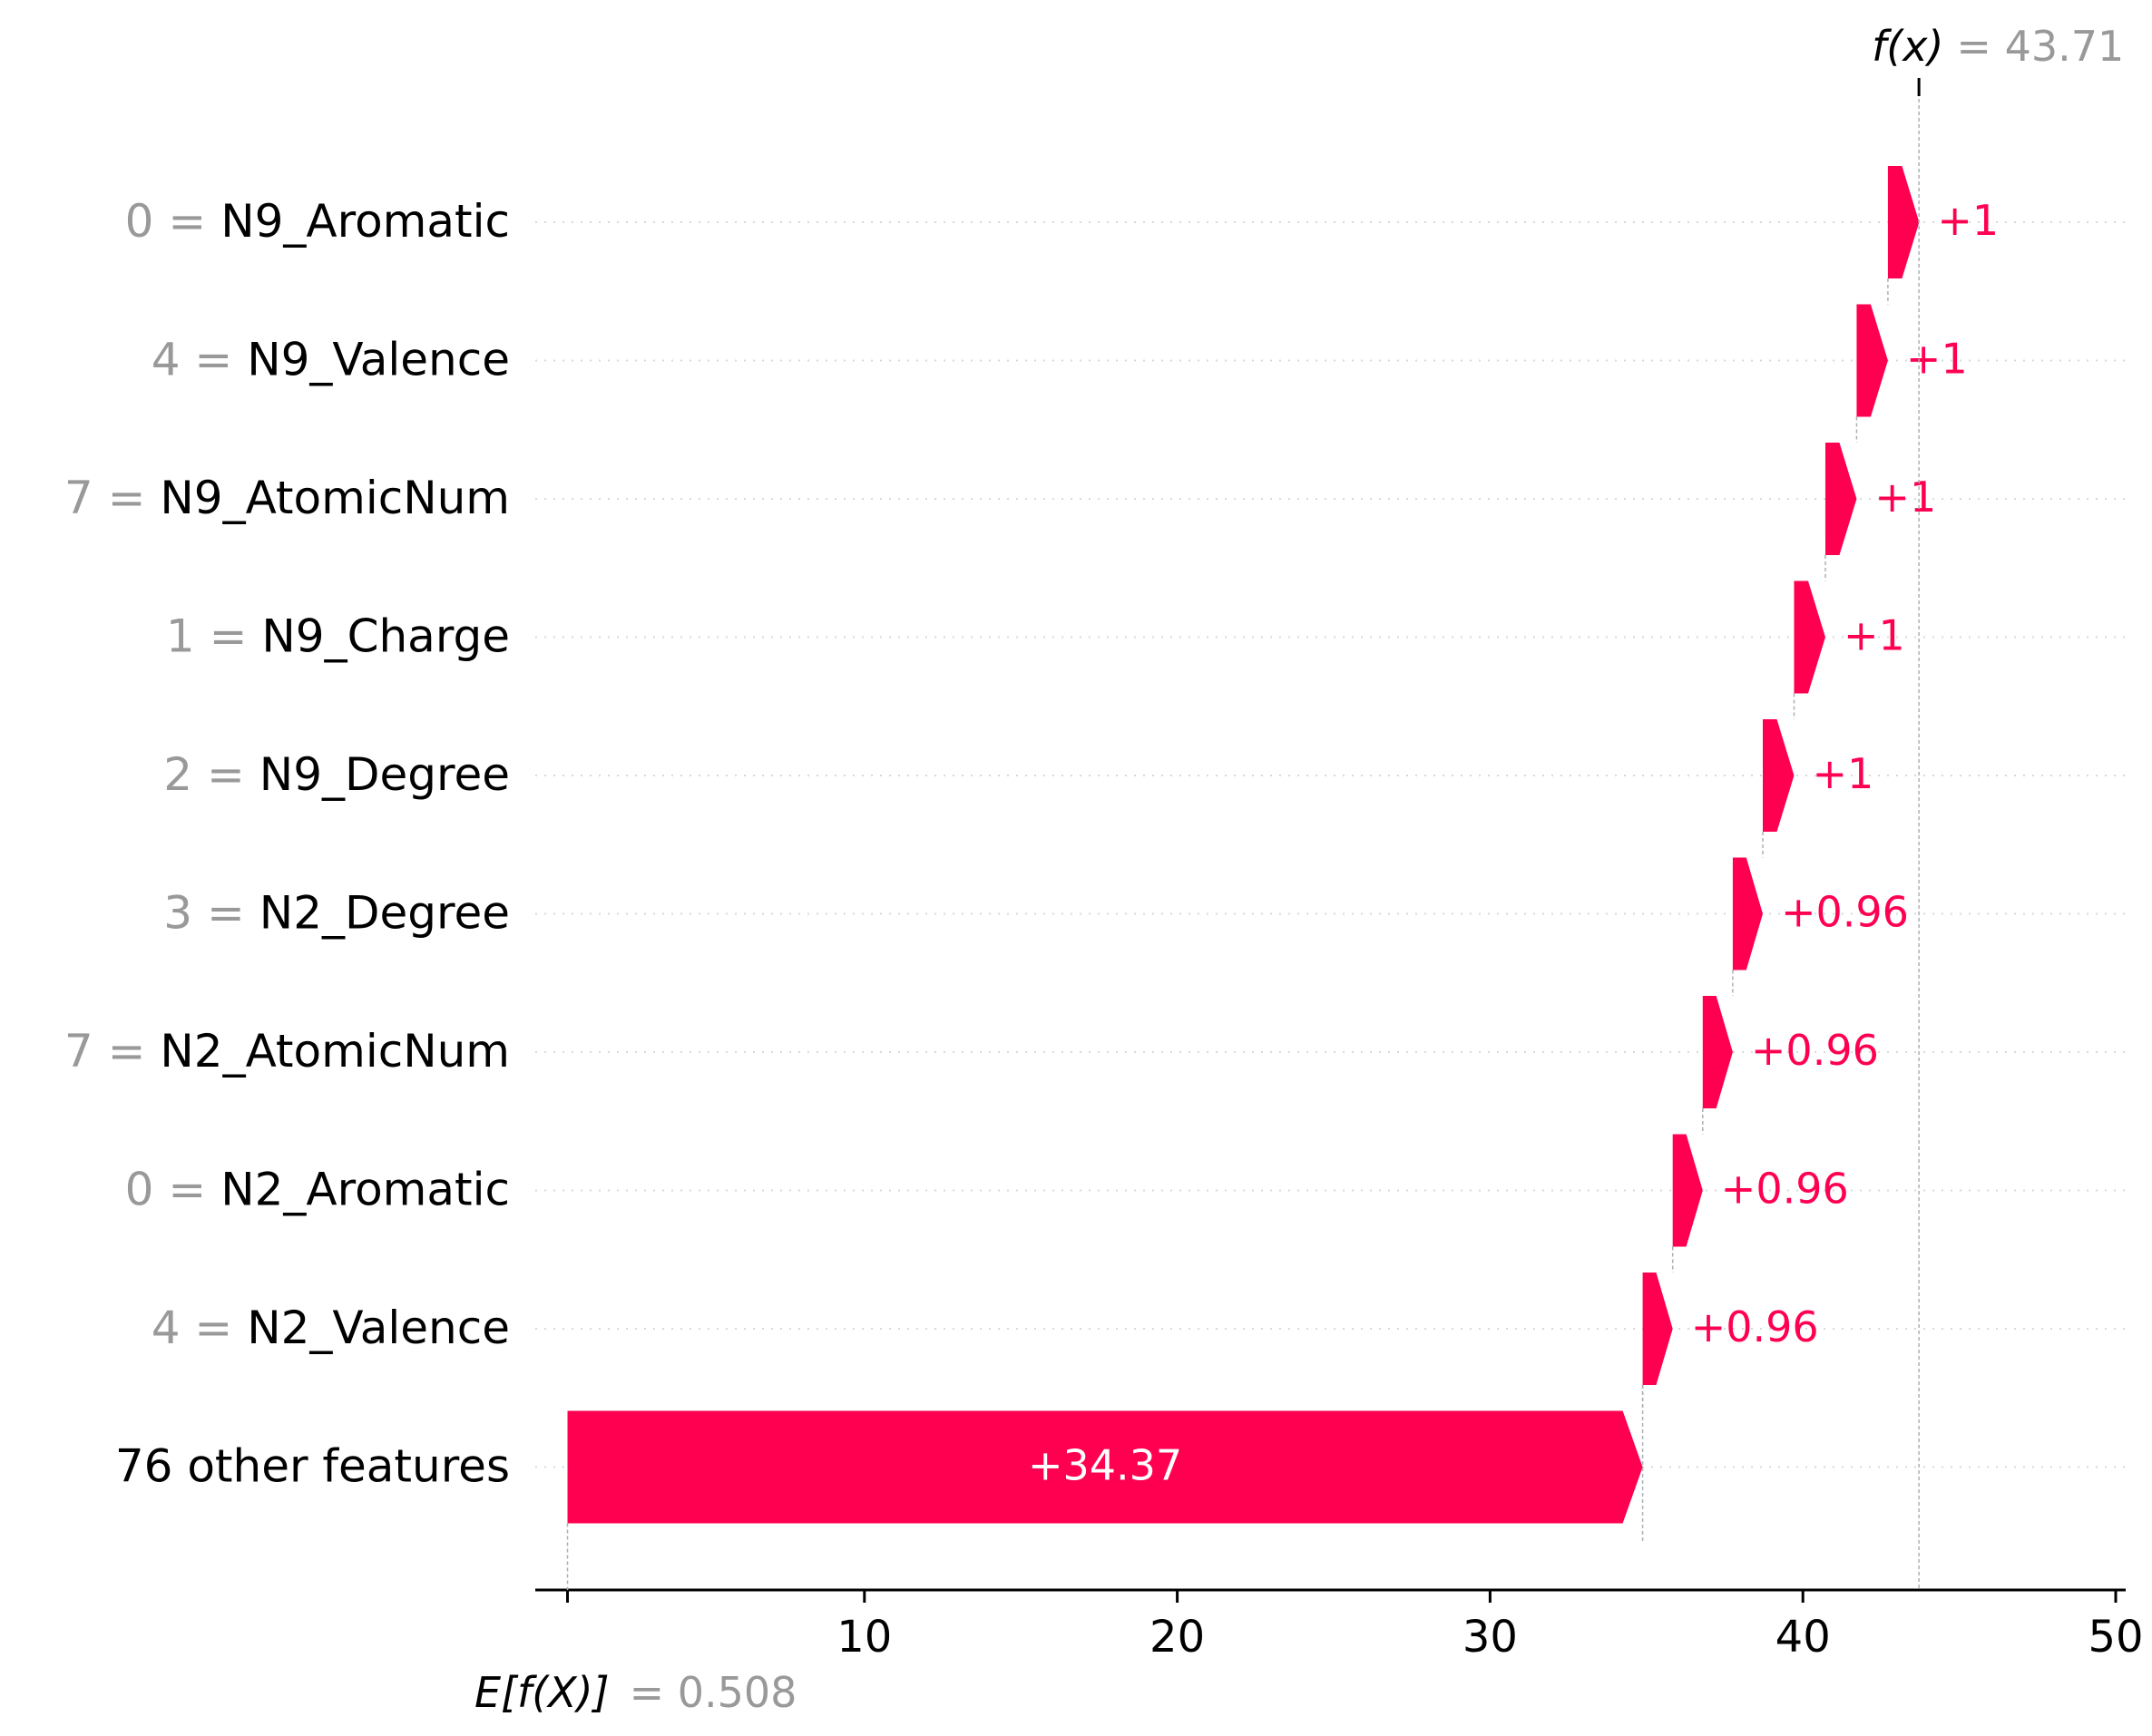 The image size is (2152, 1736). I want to click on feature-label: 0 = N9_Aromatic, so click(317, 221).